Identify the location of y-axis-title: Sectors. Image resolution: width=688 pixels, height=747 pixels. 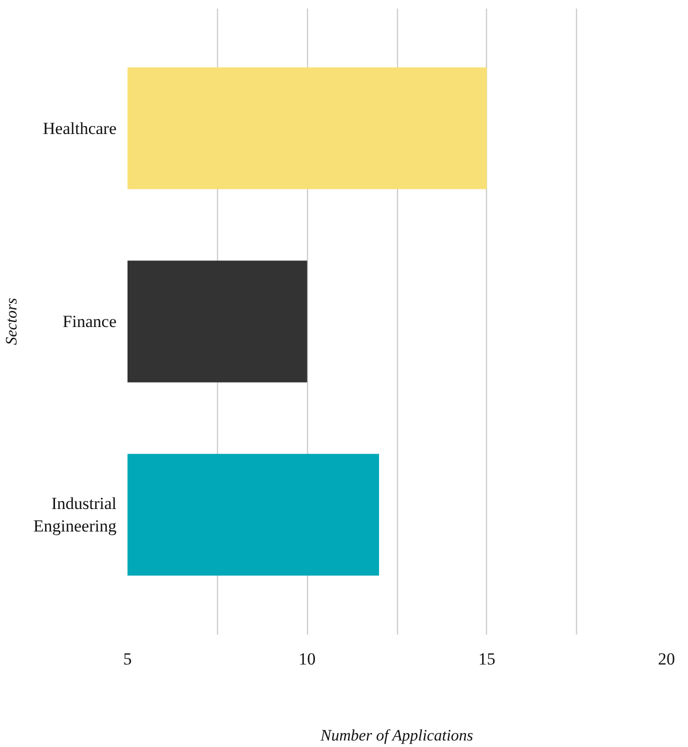
(11, 322).